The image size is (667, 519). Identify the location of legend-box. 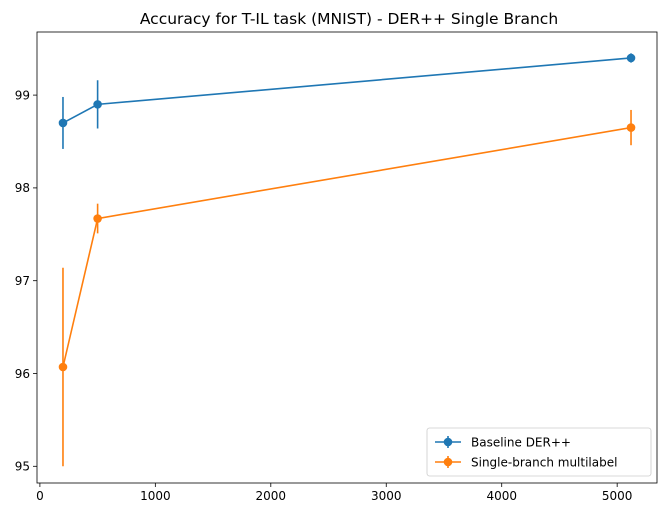
(539, 452).